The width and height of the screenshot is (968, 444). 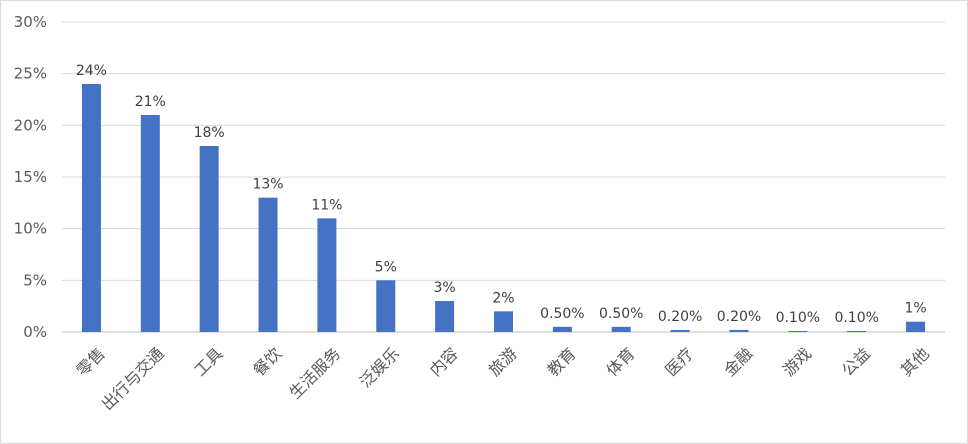 I want to click on category-label: 泛娱乐, so click(x=379, y=367).